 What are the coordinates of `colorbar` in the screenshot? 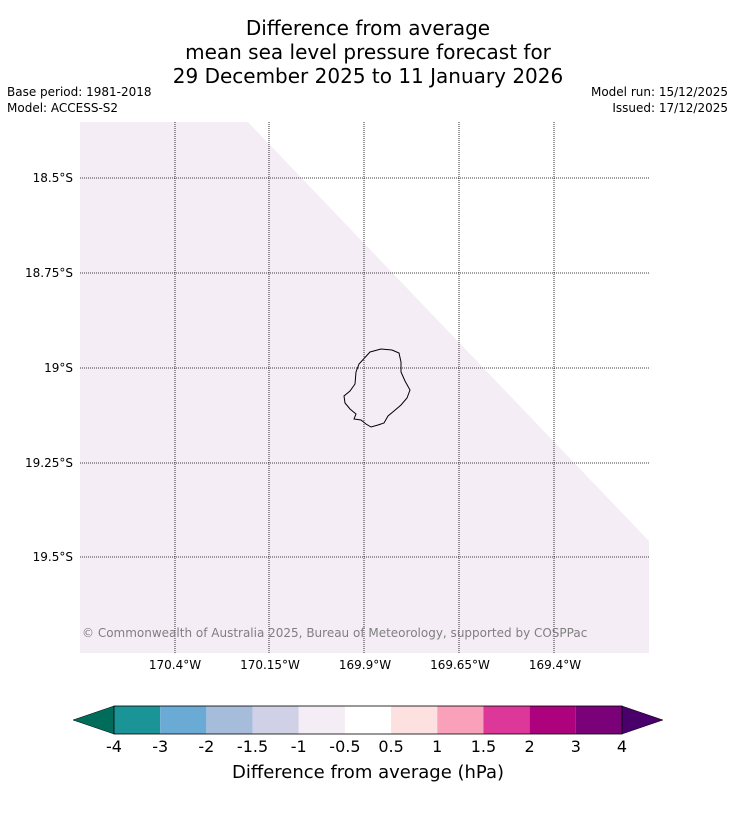 It's located at (368, 720).